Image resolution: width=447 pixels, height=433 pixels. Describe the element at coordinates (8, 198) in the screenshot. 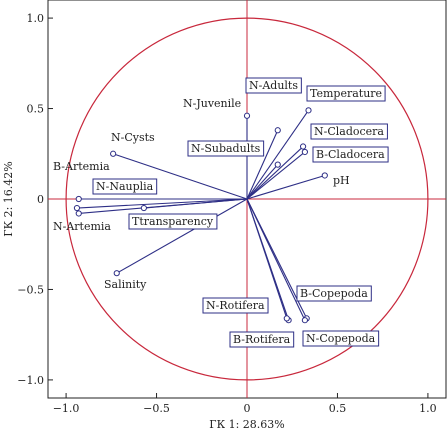

I see `y-axis-title: ГК 2: 16.42%` at that location.